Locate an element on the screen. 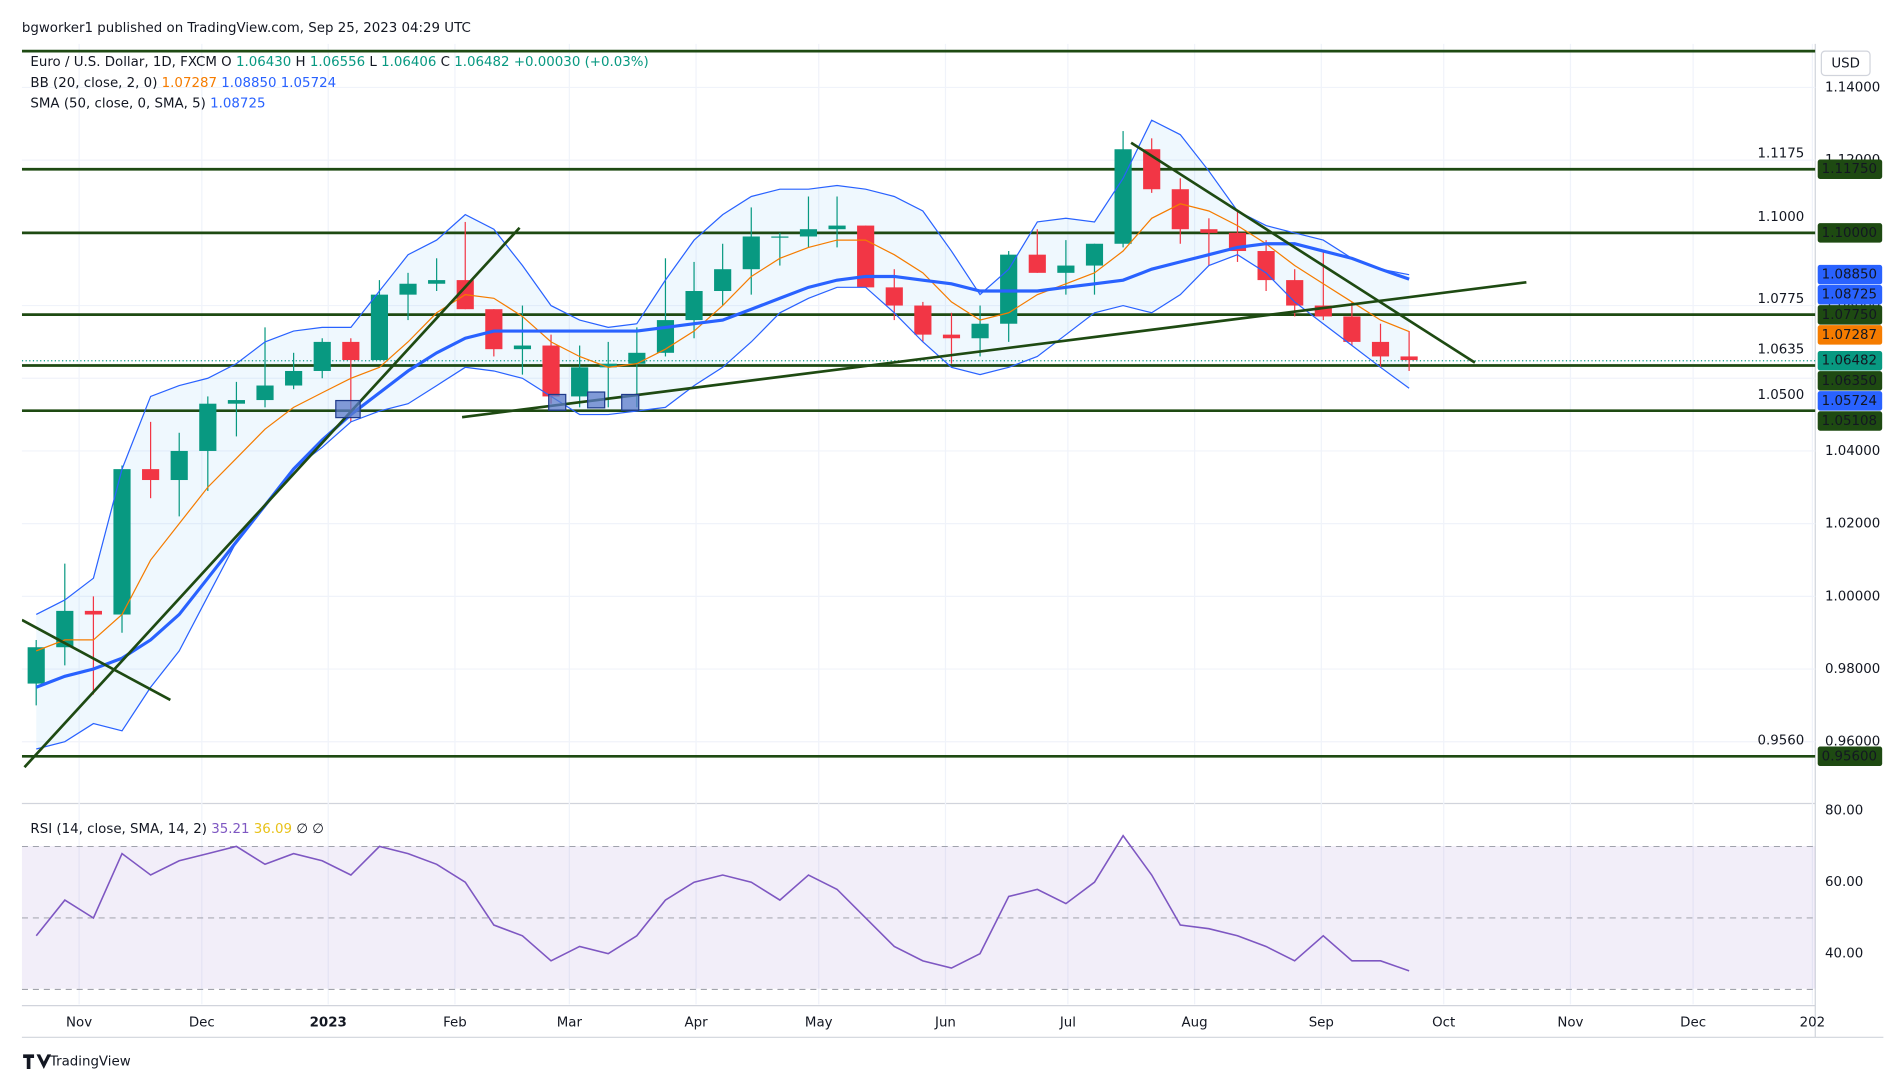 The height and width of the screenshot is (1086, 1898). ohlc-value: 1.06482 is located at coordinates (481, 62).